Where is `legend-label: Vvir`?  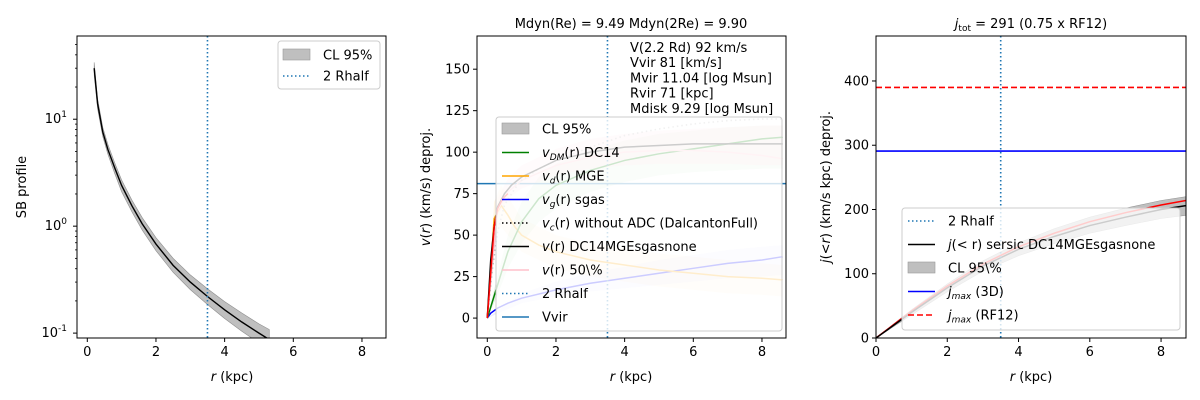
legend-label: Vvir is located at coordinates (555, 318).